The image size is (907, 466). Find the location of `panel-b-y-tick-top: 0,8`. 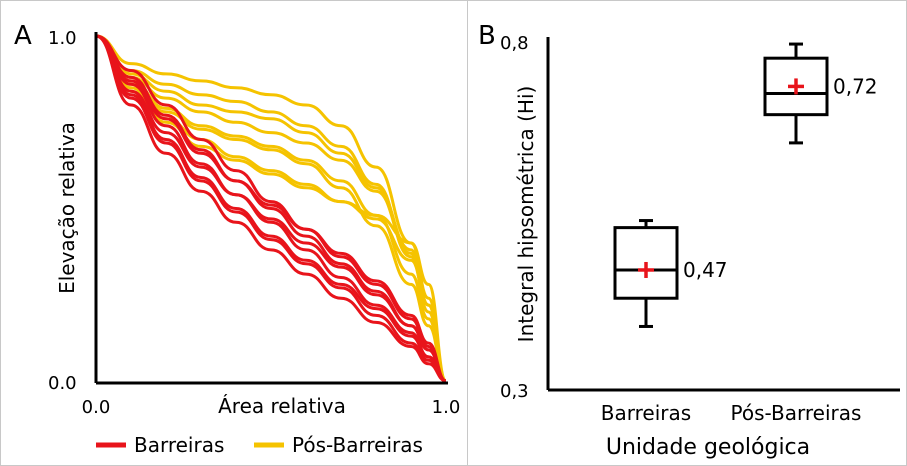

panel-b-y-tick-top: 0,8 is located at coordinates (514, 43).